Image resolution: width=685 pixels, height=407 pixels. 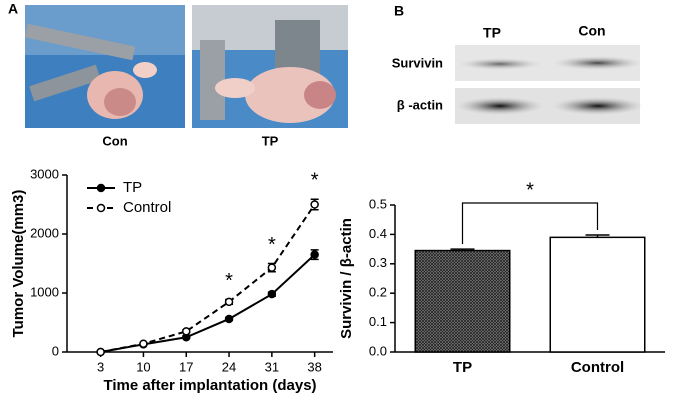 What do you see at coordinates (399, 11) in the screenshot?
I see `panel-label: B` at bounding box center [399, 11].